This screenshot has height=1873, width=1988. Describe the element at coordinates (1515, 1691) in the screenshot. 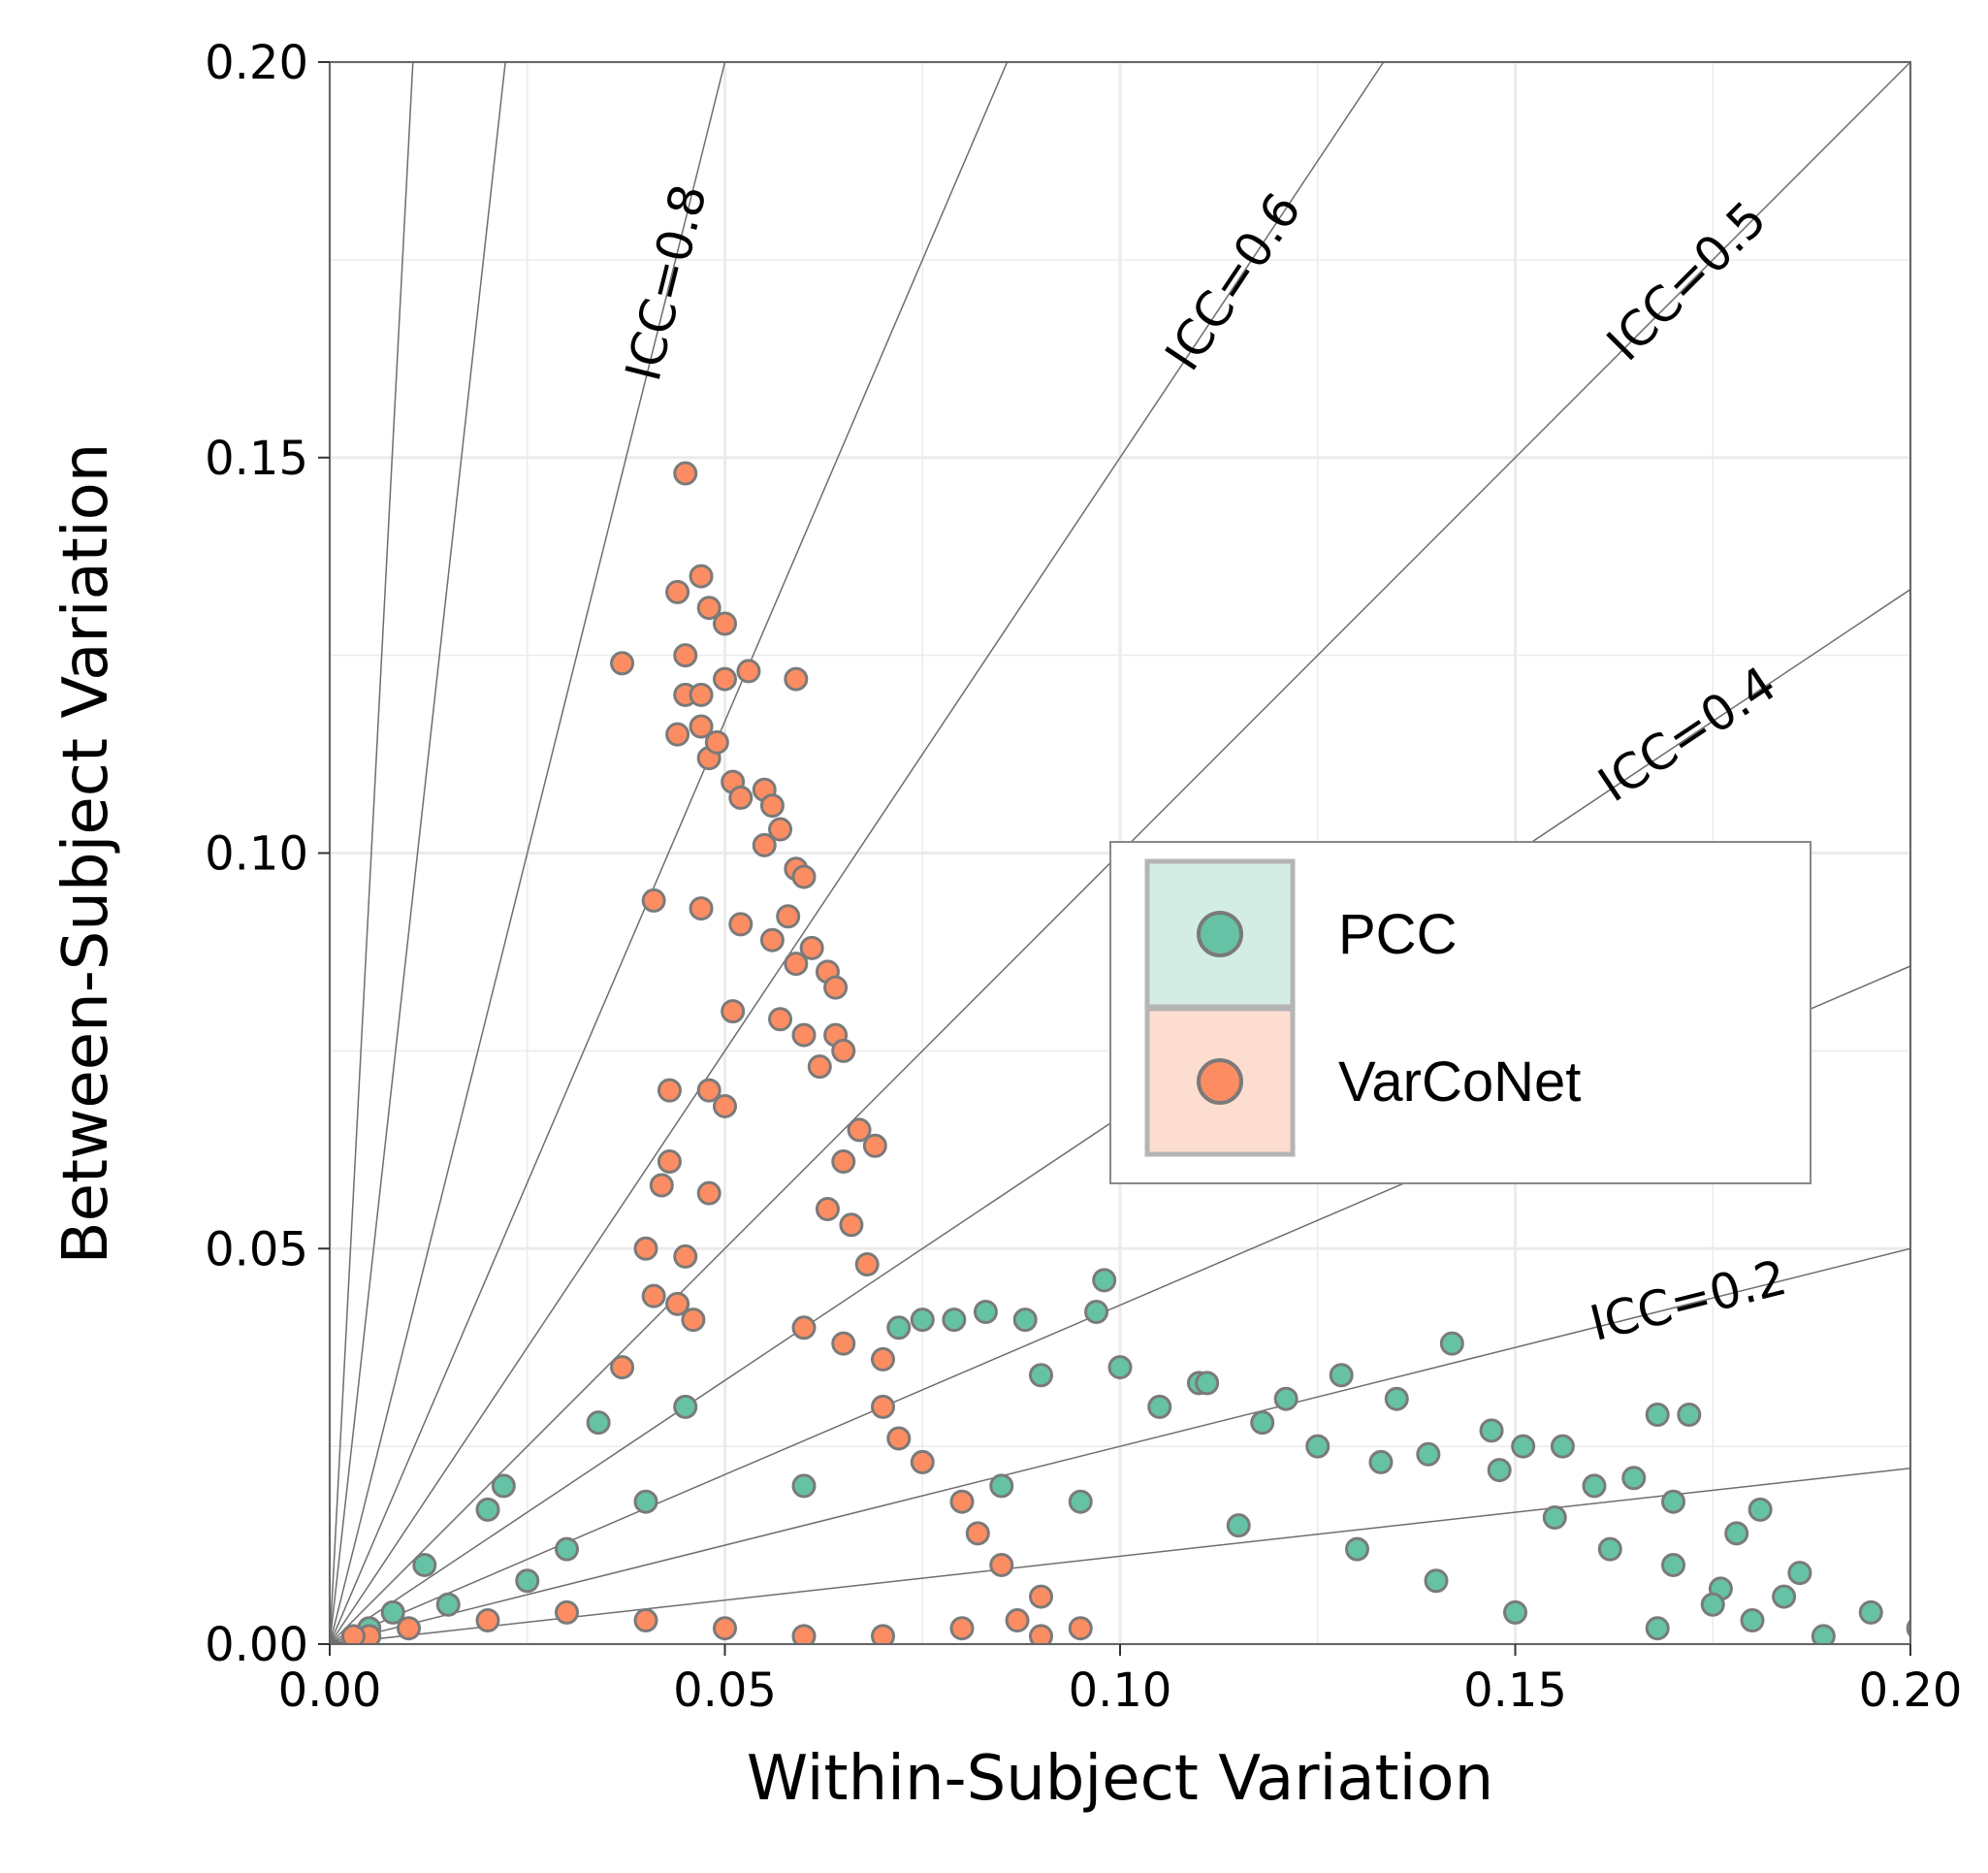

I see `x-tick-label: 0.15` at that location.